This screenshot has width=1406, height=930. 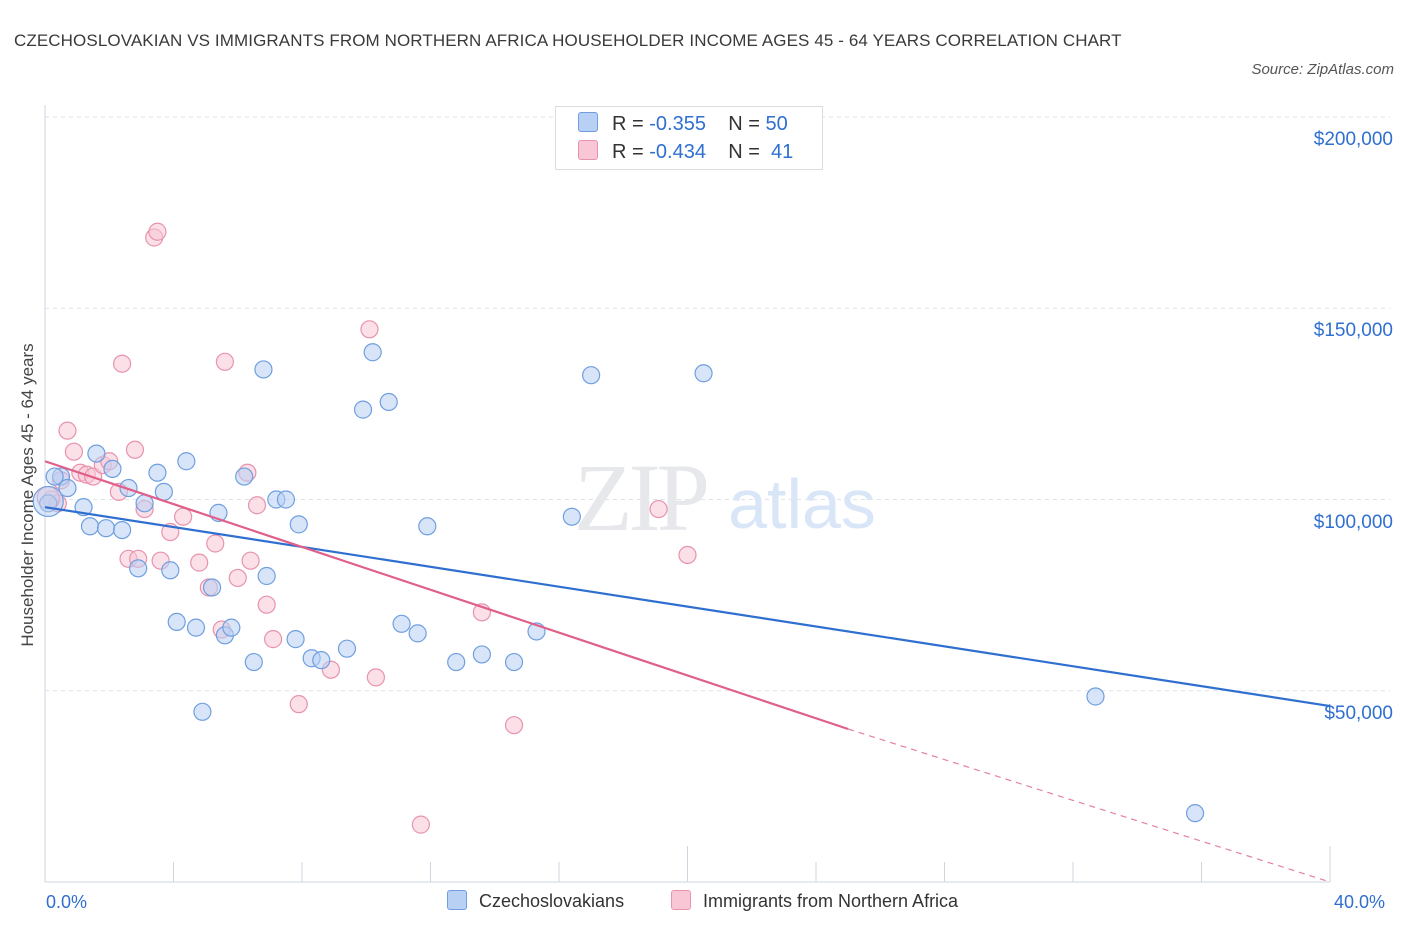 I want to click on y-tick-label: $100,000, so click(x=1353, y=522).